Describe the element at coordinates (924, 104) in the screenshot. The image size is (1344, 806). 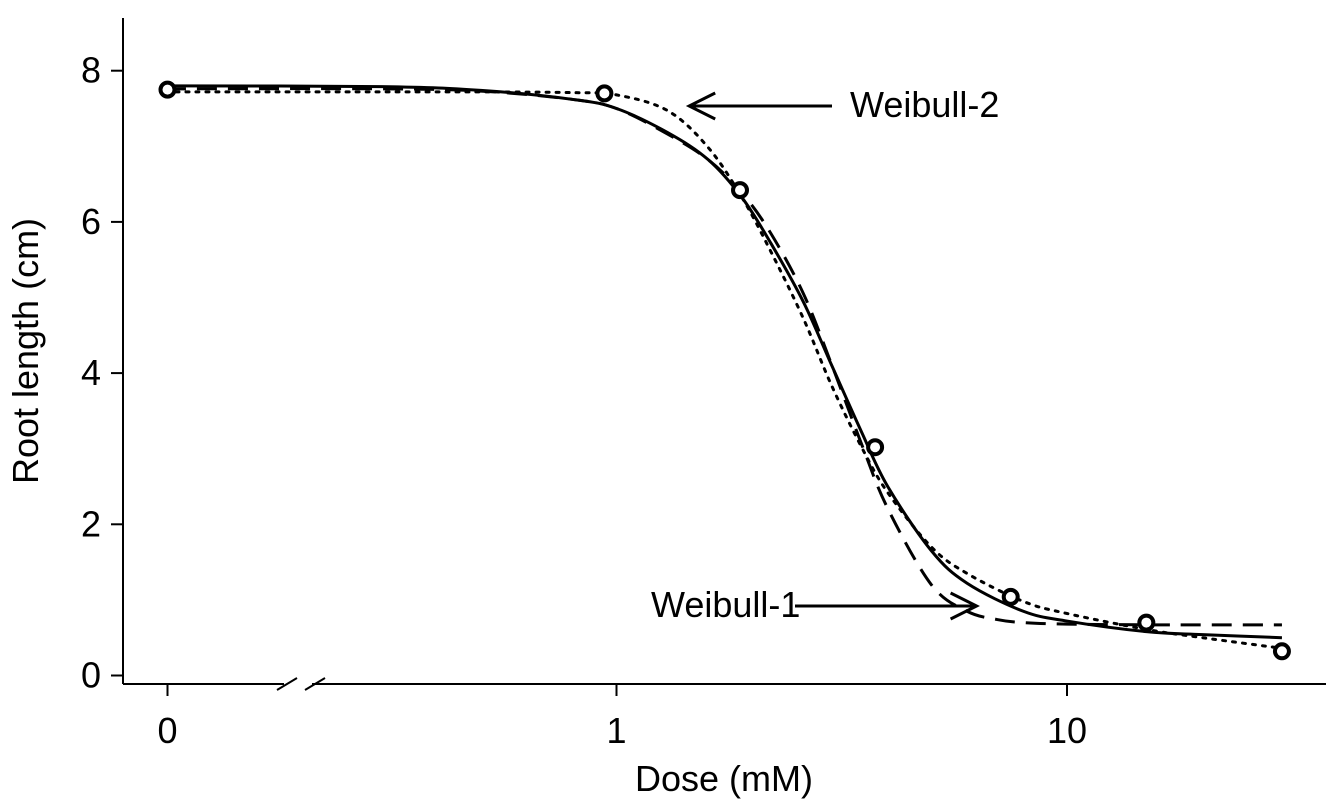
I see `annotation-label: Weibull-2` at that location.